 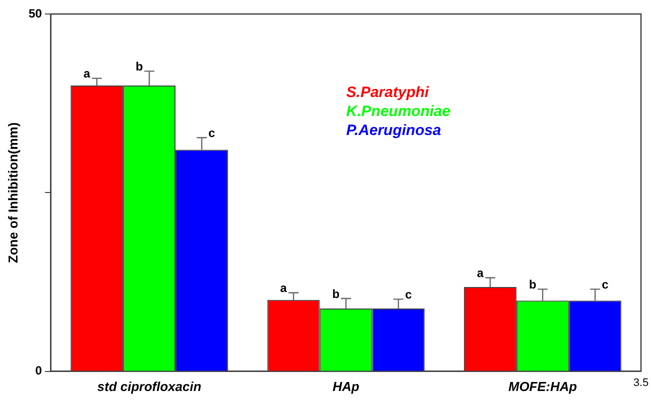 I want to click on y-tick-label: 0, so click(x=38, y=371).